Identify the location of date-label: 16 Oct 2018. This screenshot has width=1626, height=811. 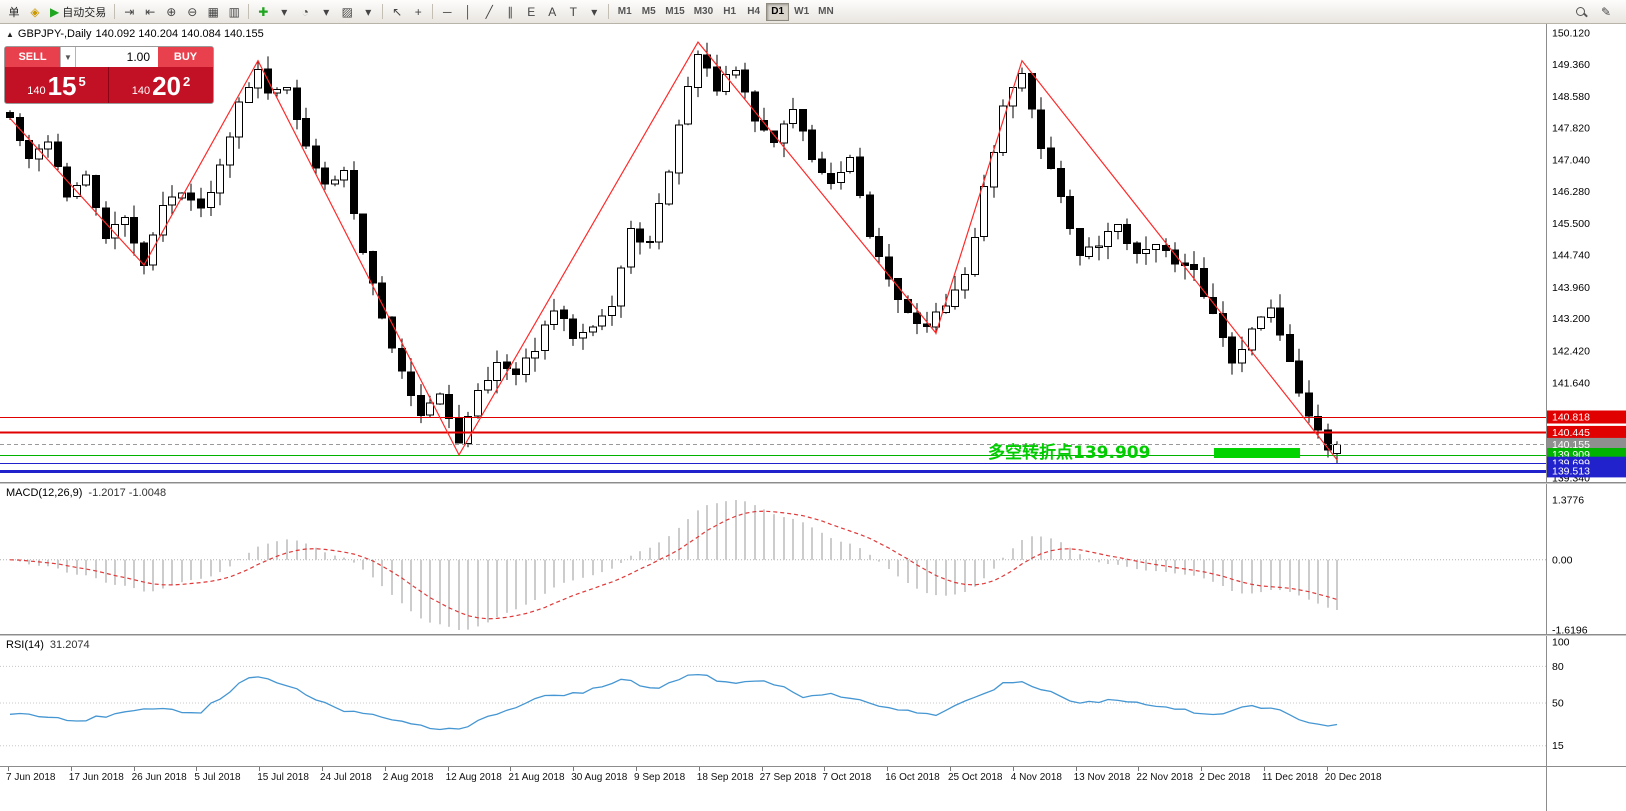
(912, 777).